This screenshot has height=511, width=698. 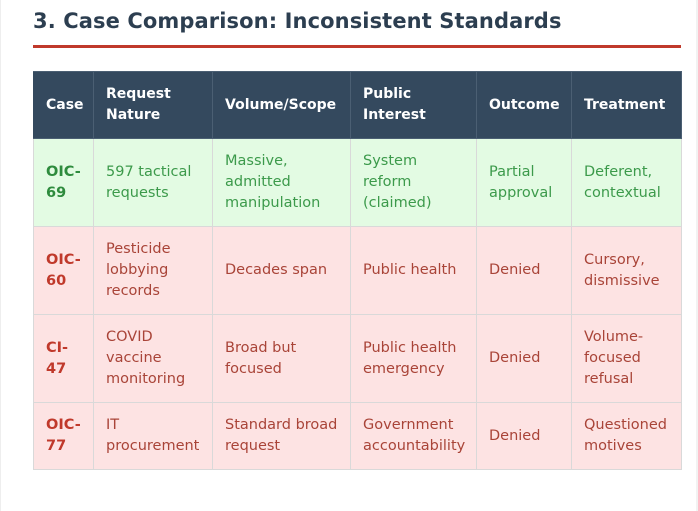 What do you see at coordinates (413, 182) in the screenshot?
I see `cell-public-interest: System reform (claimed)` at bounding box center [413, 182].